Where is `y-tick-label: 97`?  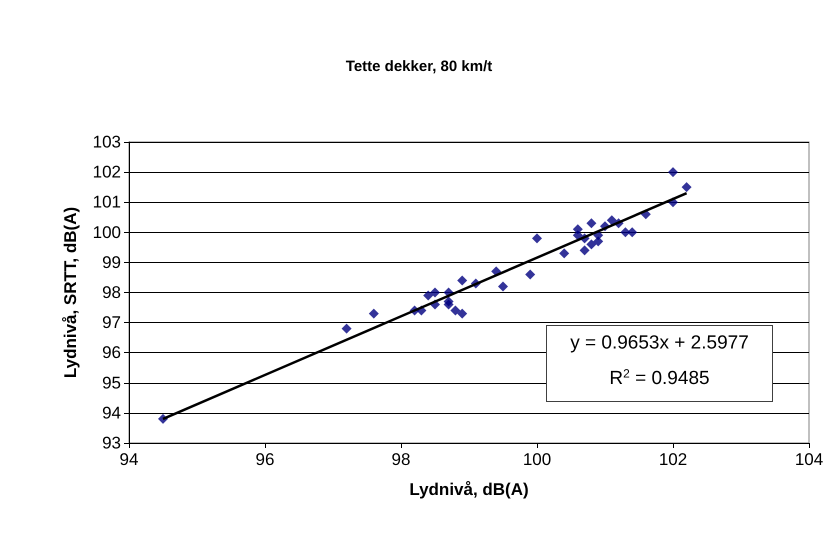
y-tick-label: 97 is located at coordinates (111, 322).